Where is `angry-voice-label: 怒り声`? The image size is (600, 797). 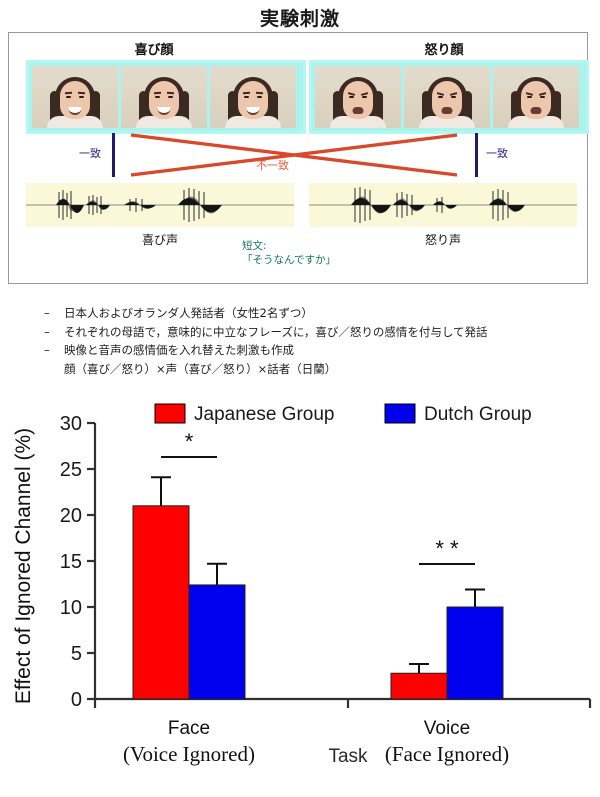
angry-voice-label: 怒り声 is located at coordinates (442, 240).